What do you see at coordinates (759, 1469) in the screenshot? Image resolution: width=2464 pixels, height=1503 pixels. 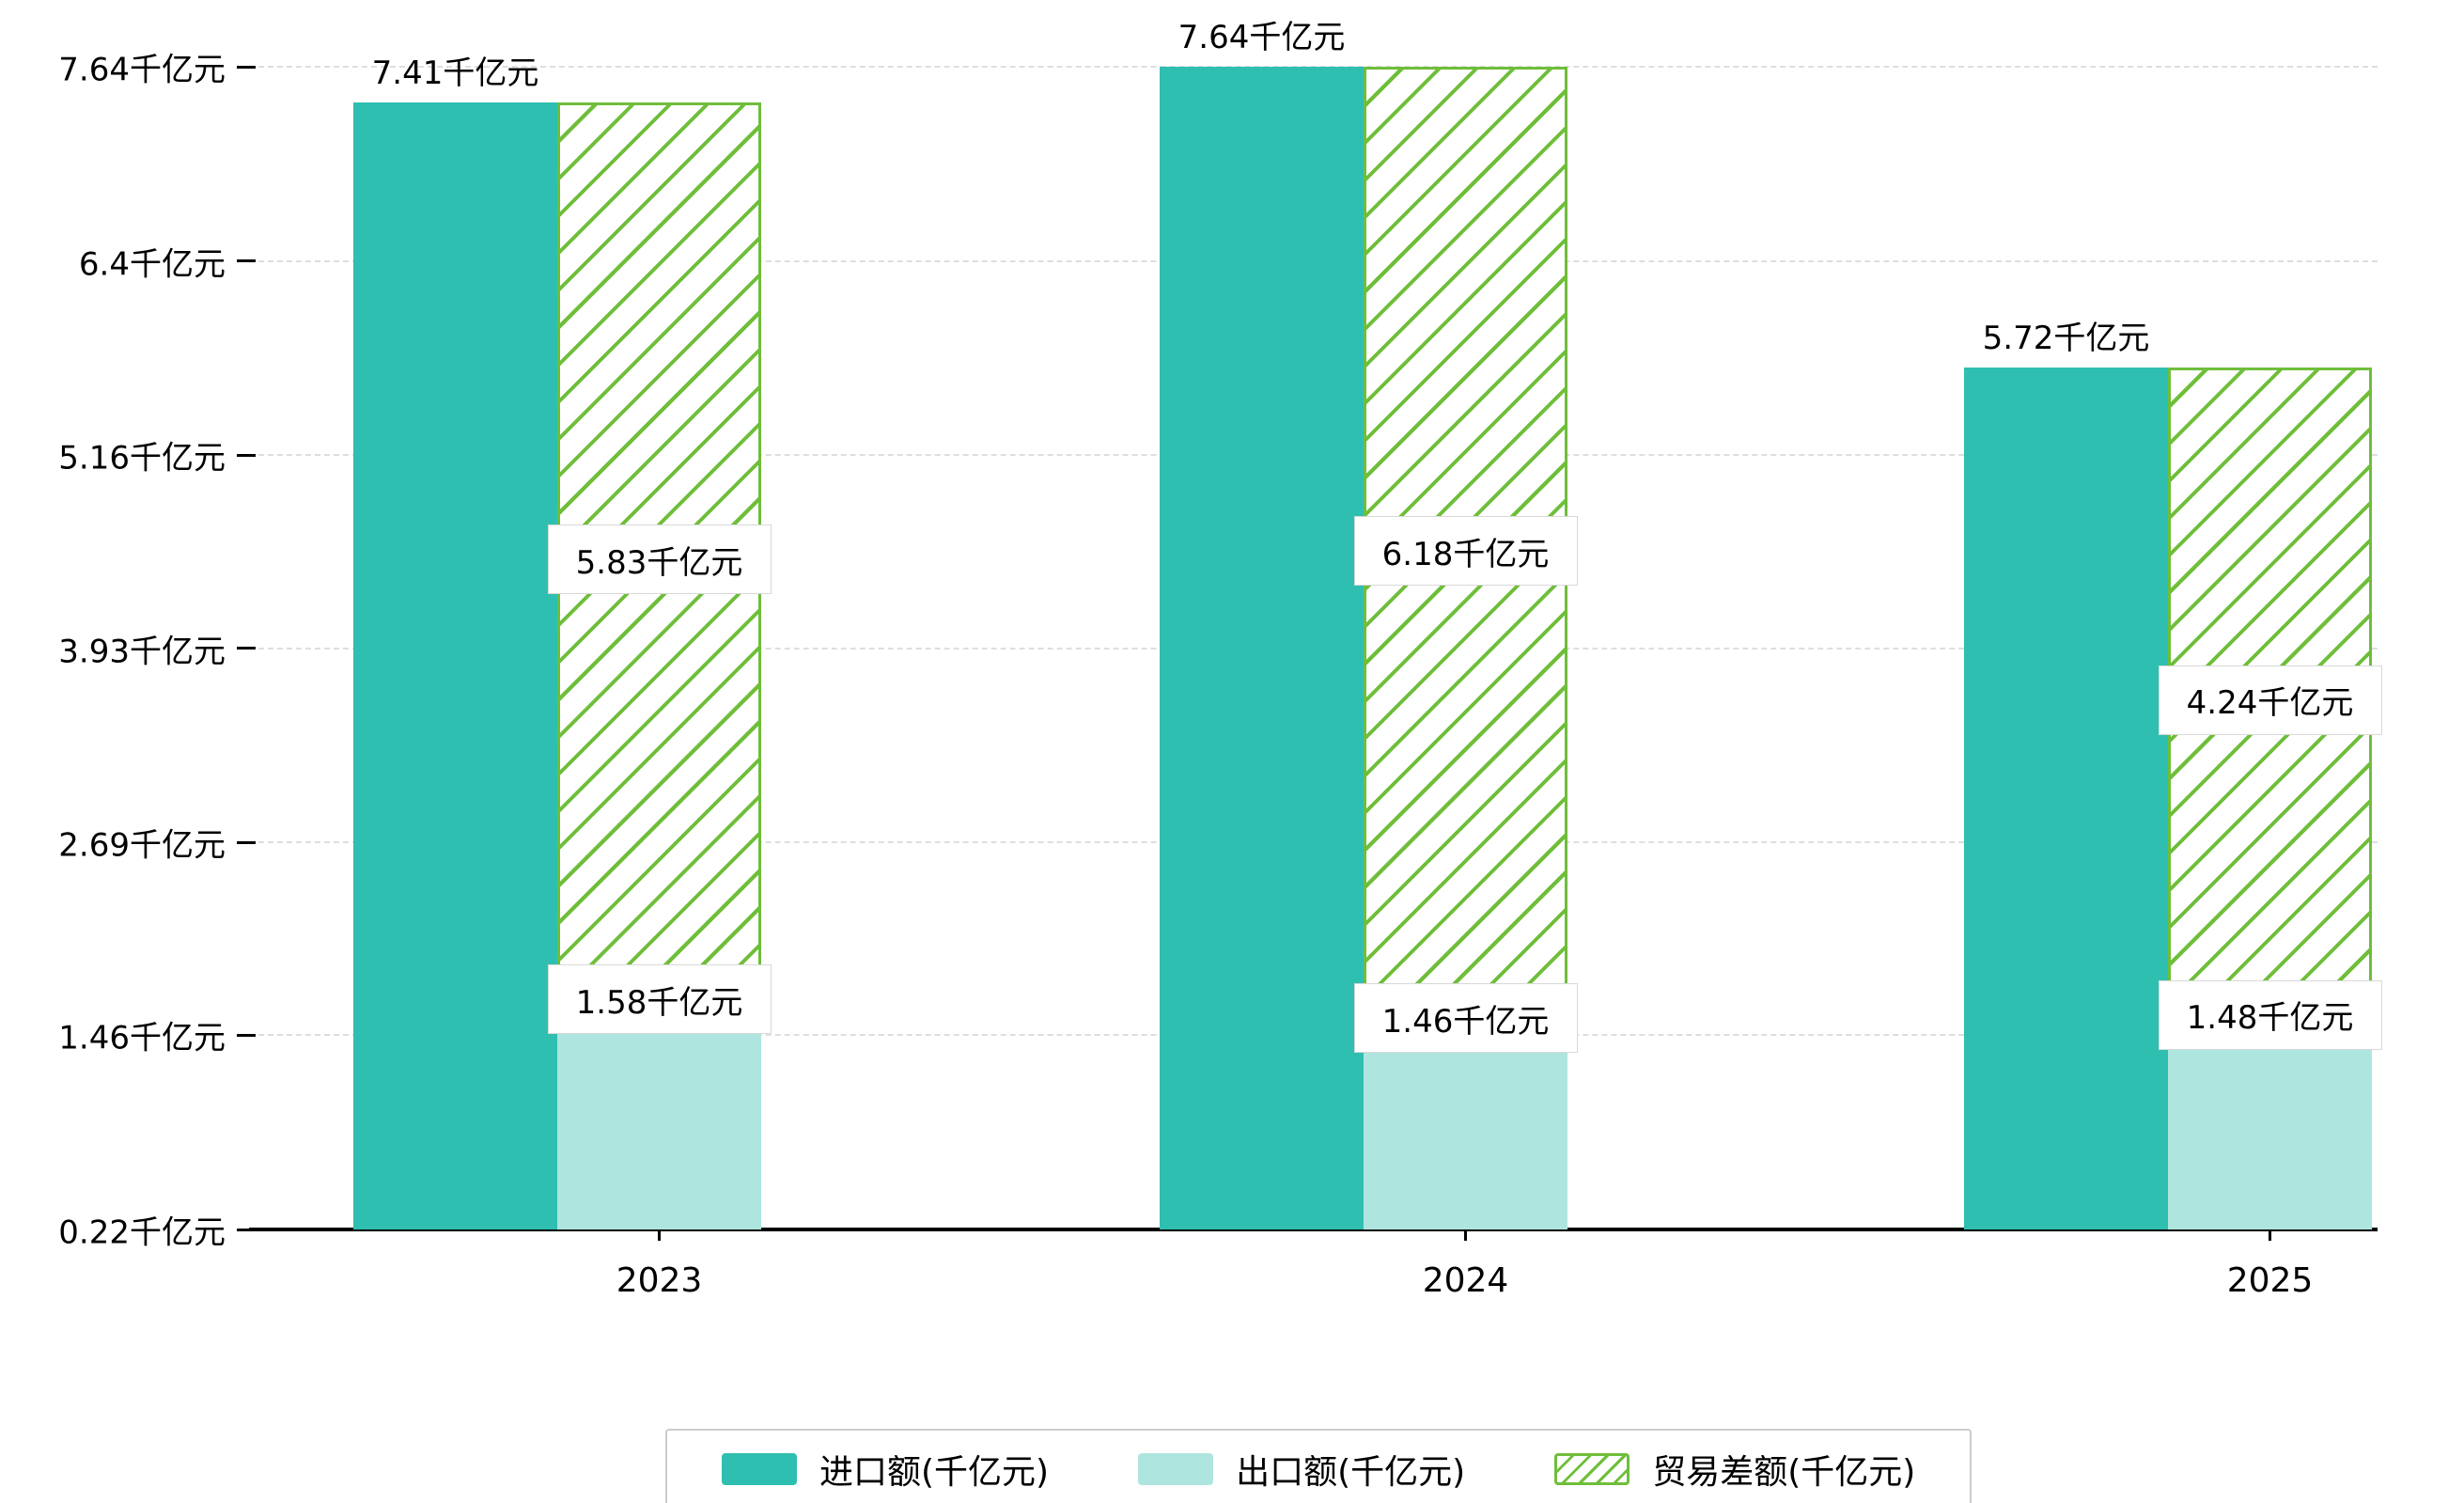 I see `legend-swatch-import` at bounding box center [759, 1469].